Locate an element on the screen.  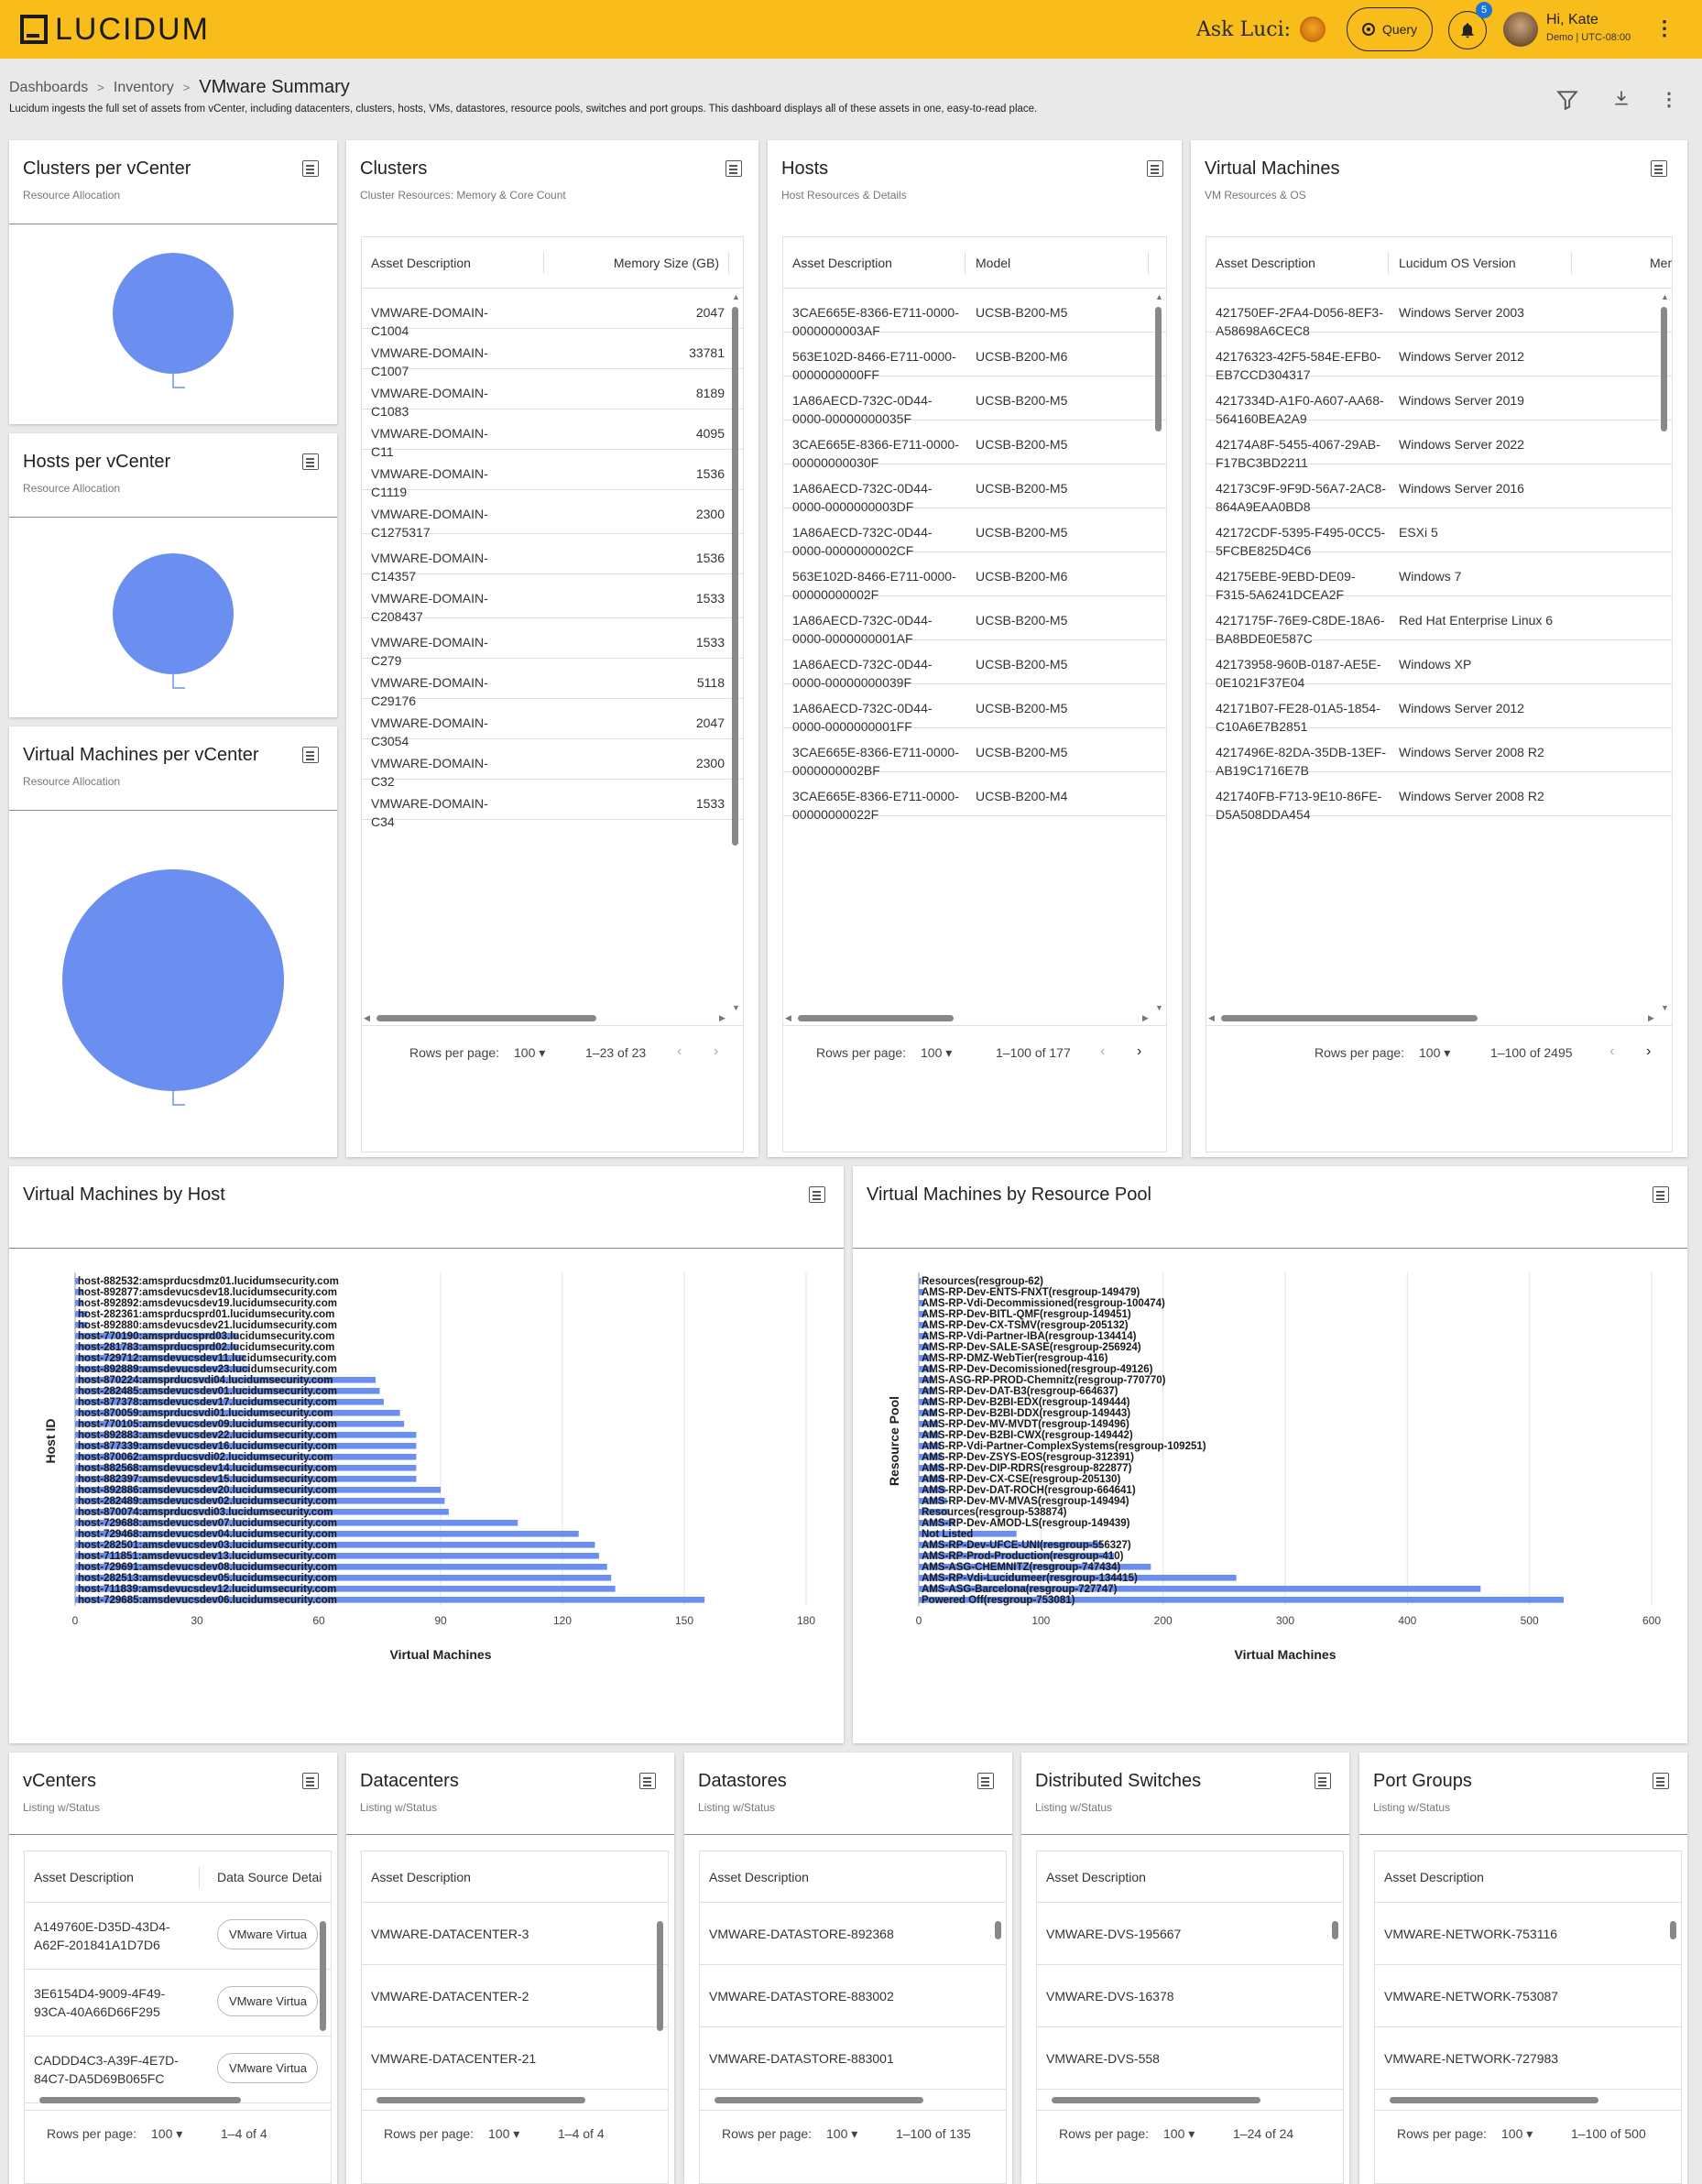
table-row: VMWARE-DATACENTER-2 is located at coordinates (515, 1996).